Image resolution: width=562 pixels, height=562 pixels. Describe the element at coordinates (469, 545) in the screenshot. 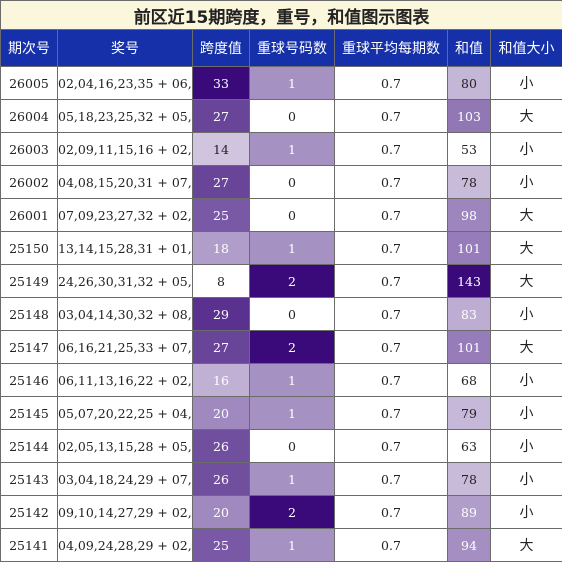

I see `sum-cell: 94` at that location.